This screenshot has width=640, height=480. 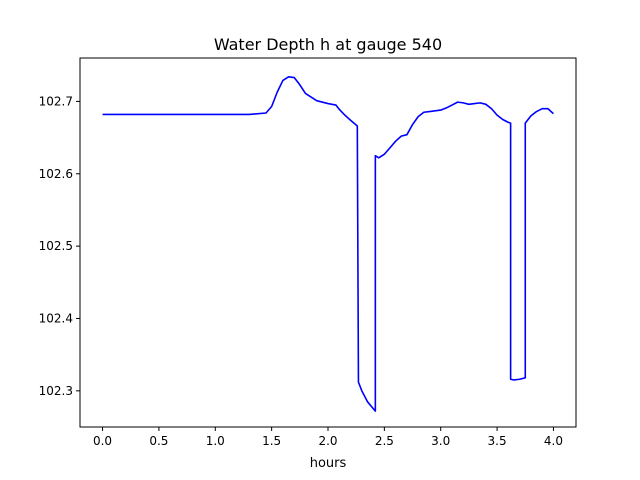 What do you see at coordinates (56, 318) in the screenshot?
I see `y-tick-label: 102.4` at bounding box center [56, 318].